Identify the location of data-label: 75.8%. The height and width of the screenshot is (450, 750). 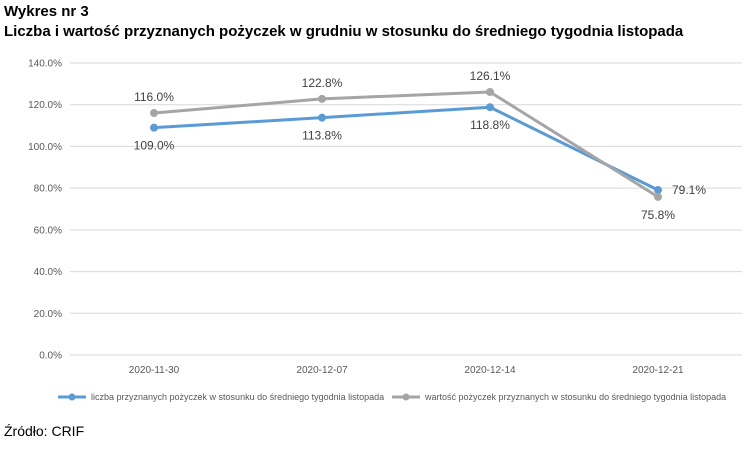
(658, 215).